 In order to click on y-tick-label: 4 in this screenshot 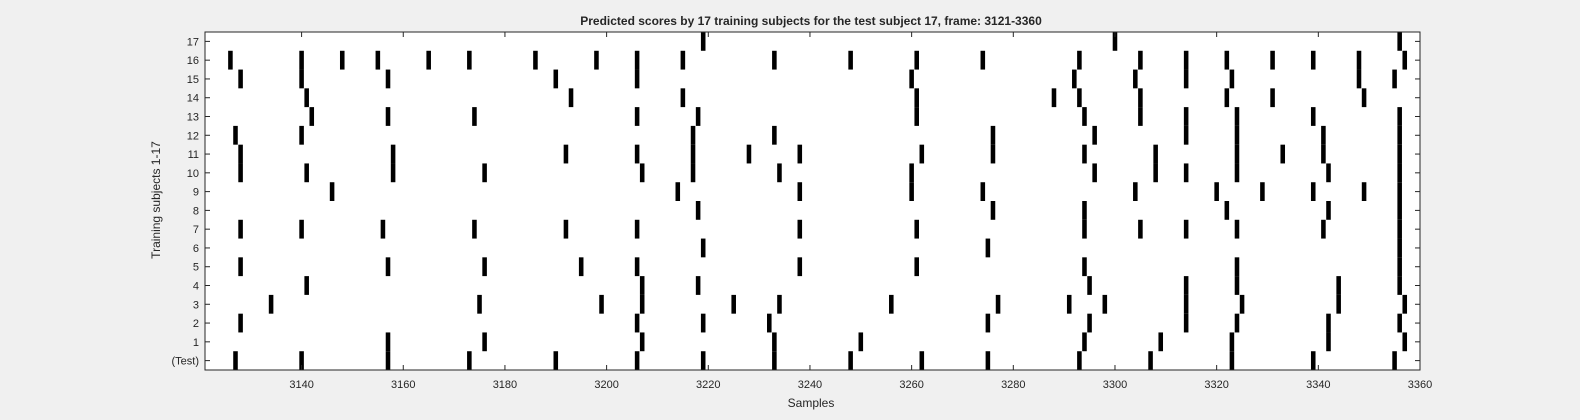, I will do `click(196, 287)`.